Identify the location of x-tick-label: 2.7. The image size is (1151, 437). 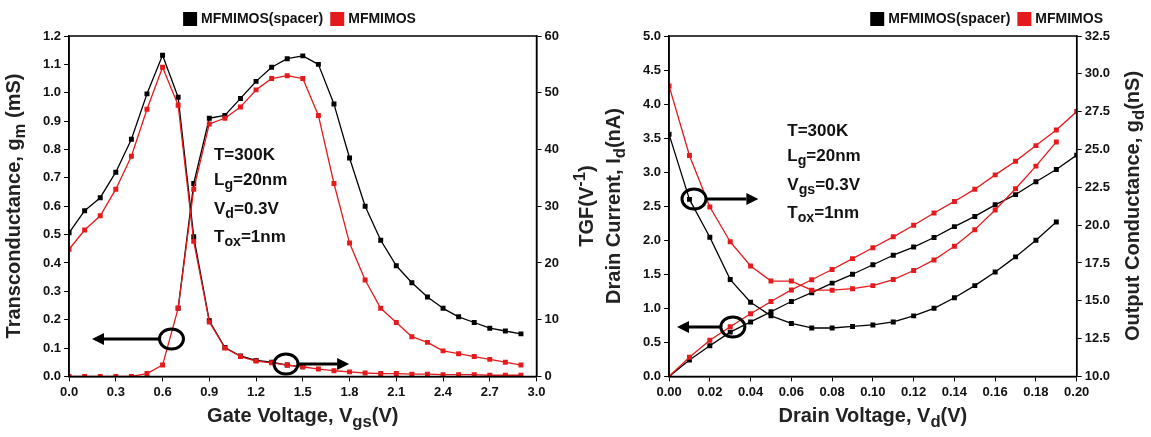
(489, 391).